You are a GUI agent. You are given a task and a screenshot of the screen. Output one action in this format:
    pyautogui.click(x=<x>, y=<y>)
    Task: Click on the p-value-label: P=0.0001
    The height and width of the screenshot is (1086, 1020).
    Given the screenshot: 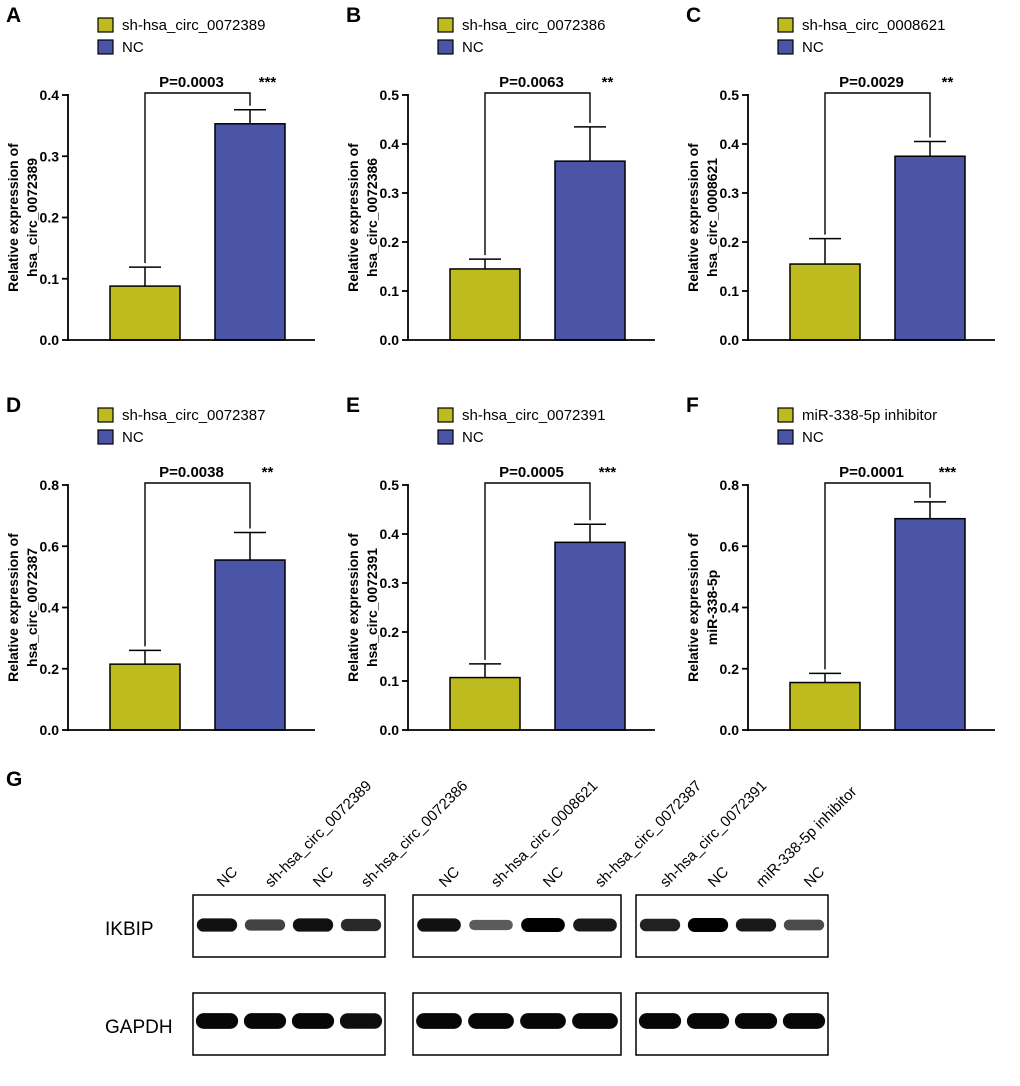 What is the action you would take?
    pyautogui.click(x=871, y=472)
    